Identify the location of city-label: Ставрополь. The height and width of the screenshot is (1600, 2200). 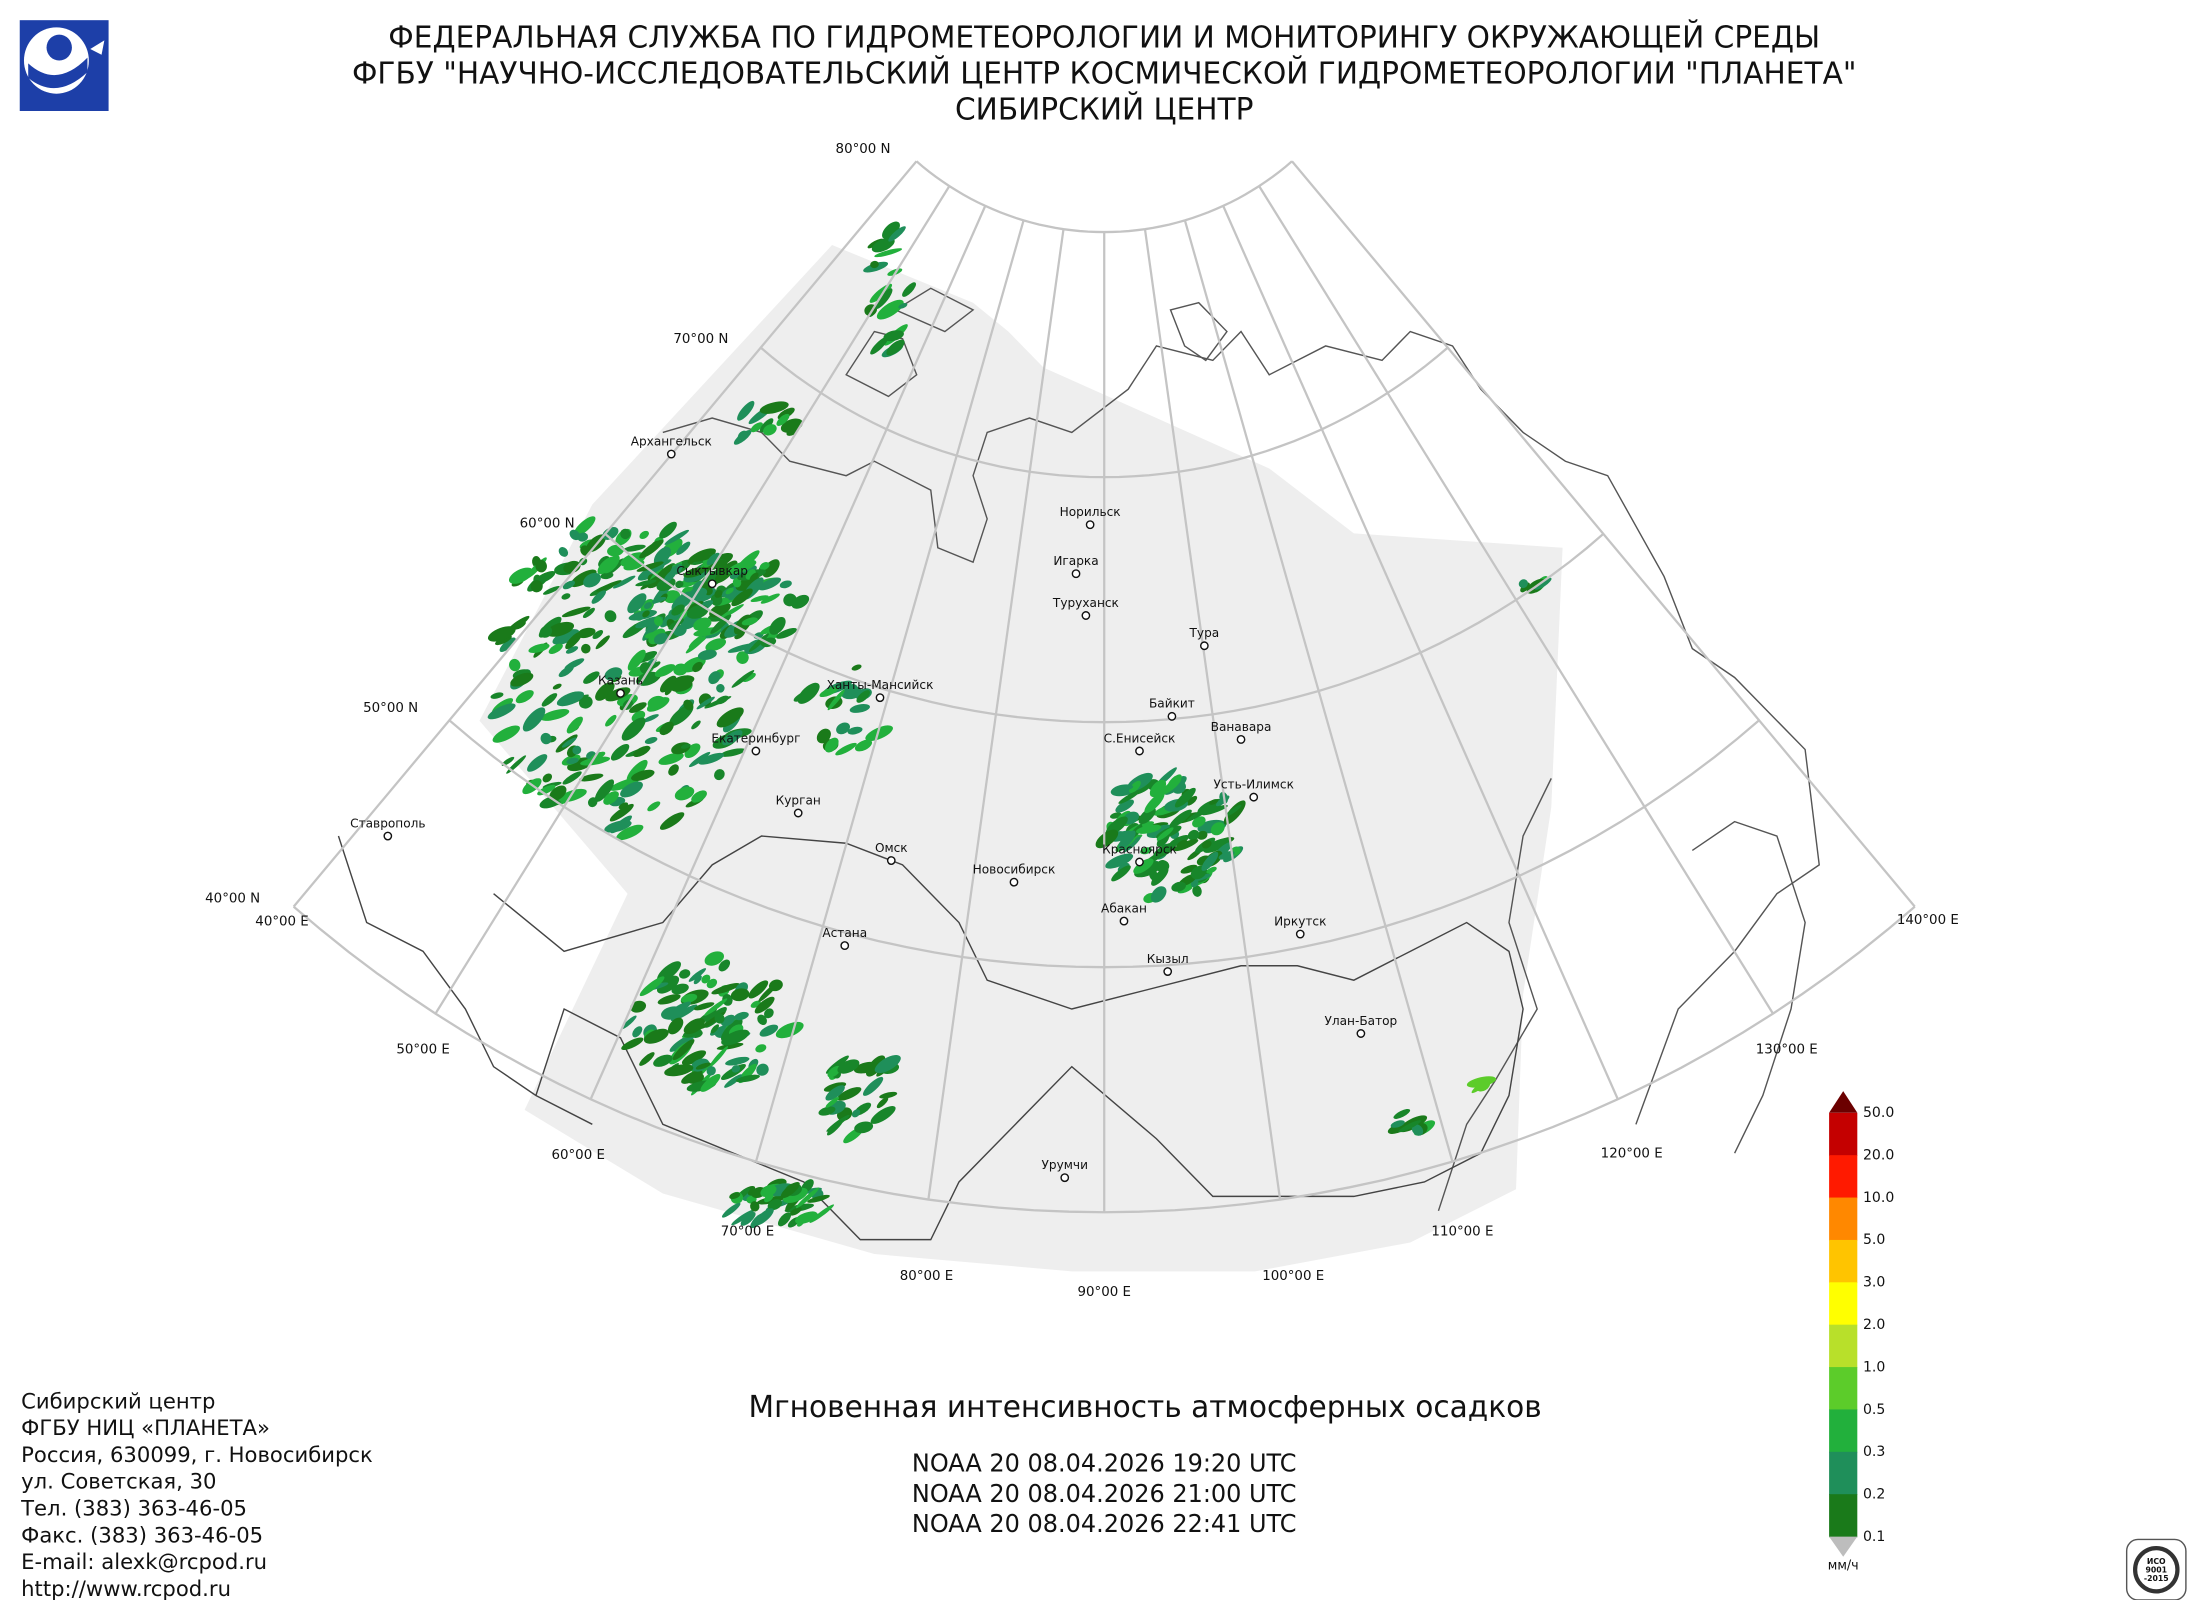
(387, 823).